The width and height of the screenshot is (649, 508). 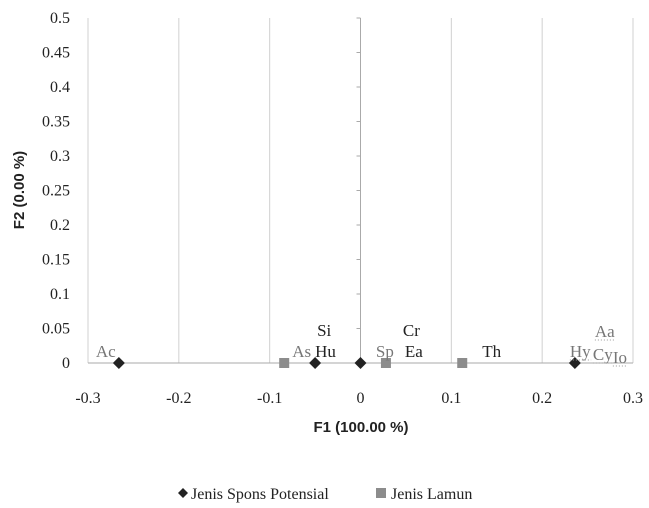 I want to click on point-label: Aa, so click(x=605, y=331).